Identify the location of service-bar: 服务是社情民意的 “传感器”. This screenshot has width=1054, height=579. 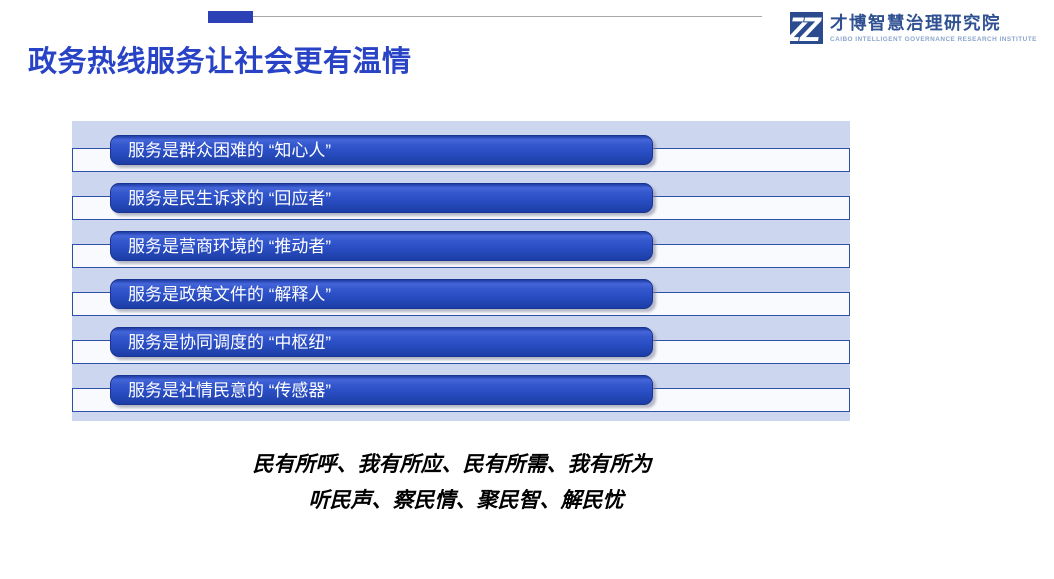
(381, 390).